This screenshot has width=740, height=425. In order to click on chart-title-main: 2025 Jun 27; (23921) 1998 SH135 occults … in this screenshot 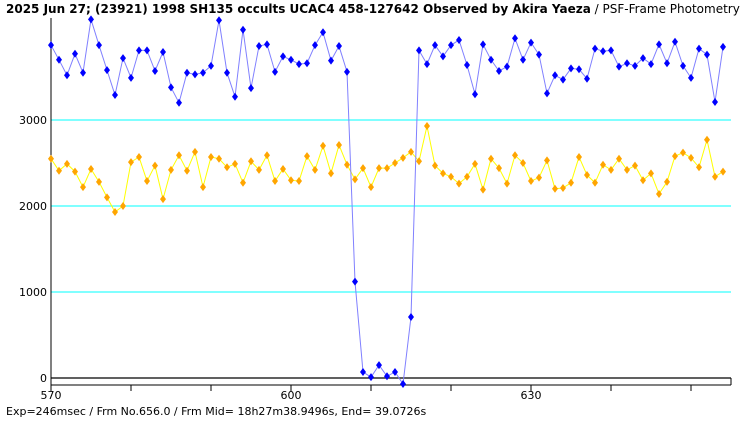, I will do `click(298, 9)`.